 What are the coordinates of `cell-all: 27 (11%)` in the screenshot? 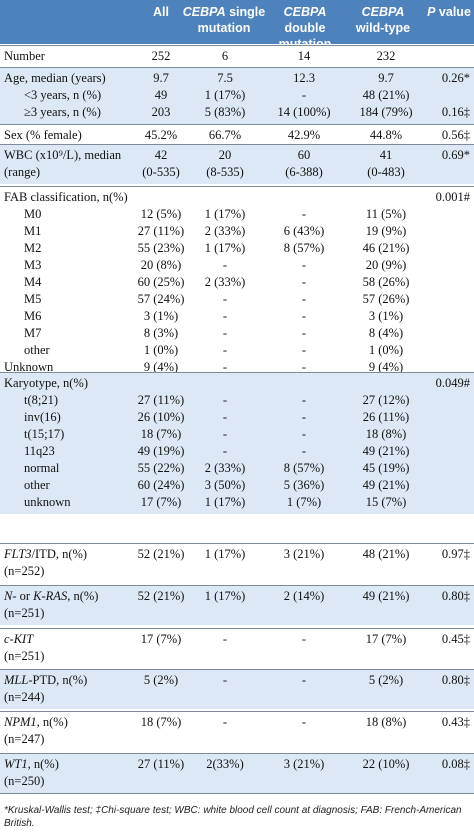 It's located at (161, 764).